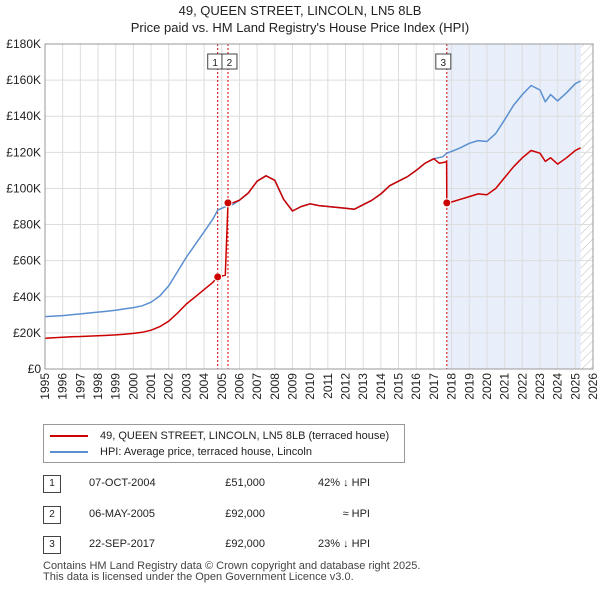  I want to click on x-tick-label: 1997, so click(80, 386).